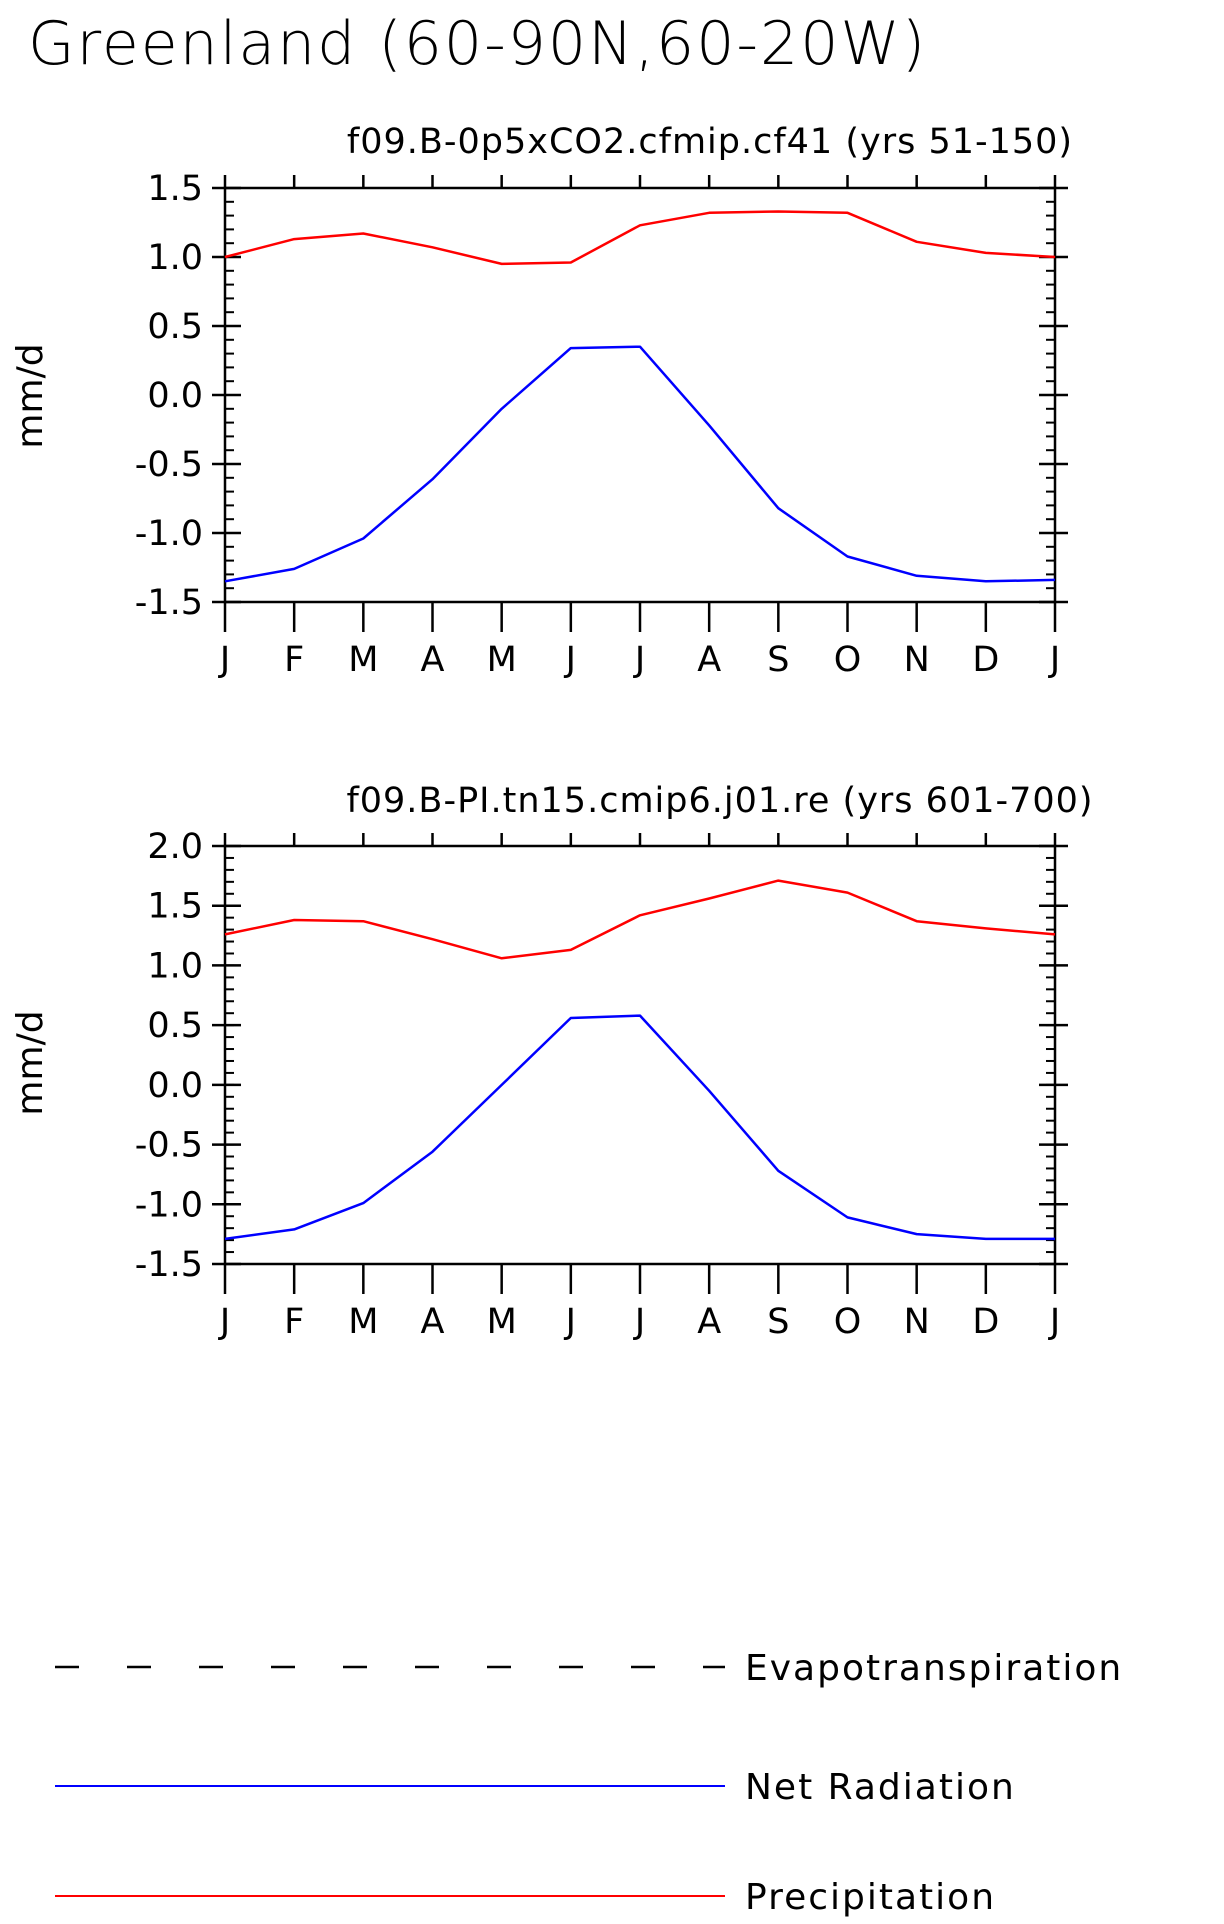 Image resolution: width=1224 pixels, height=1924 pixels. Describe the element at coordinates (710, 142) in the screenshot. I see `panel-title-top: f09.B-0p5xCO2.cfmip.cf41 (yrs 51-150)` at that location.